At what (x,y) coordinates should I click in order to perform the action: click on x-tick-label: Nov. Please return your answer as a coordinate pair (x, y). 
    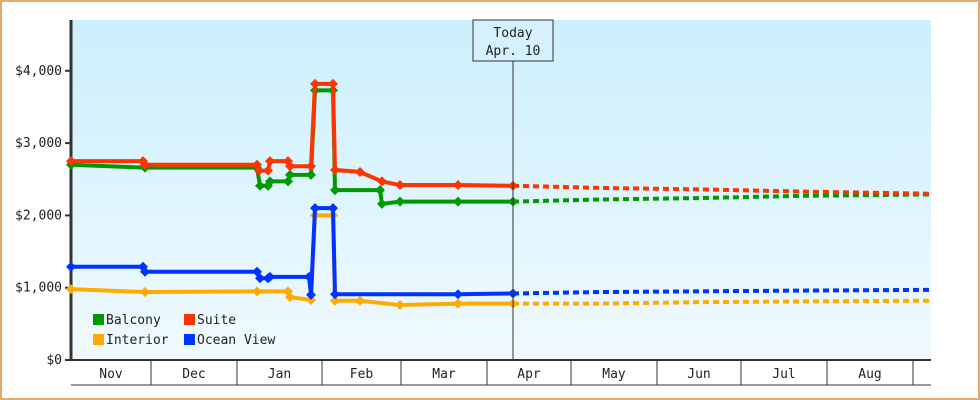
    Looking at the image, I should click on (111, 374).